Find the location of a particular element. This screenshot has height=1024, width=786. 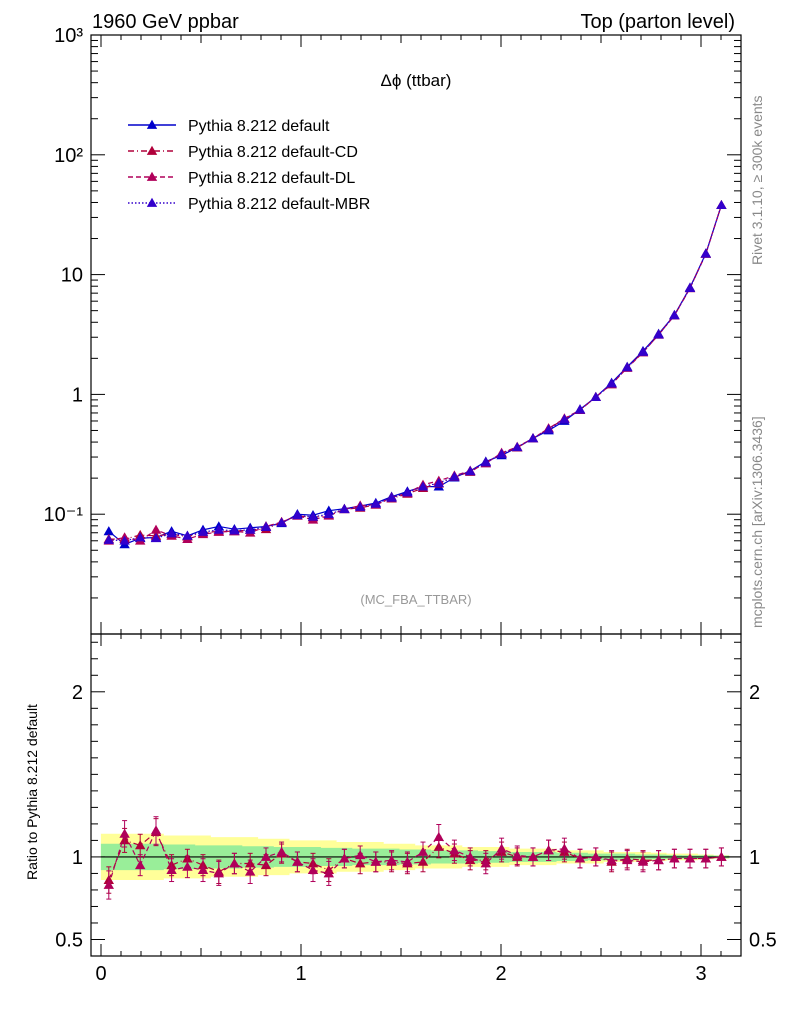

header-right-label: Top (parton level) is located at coordinates (657, 22).